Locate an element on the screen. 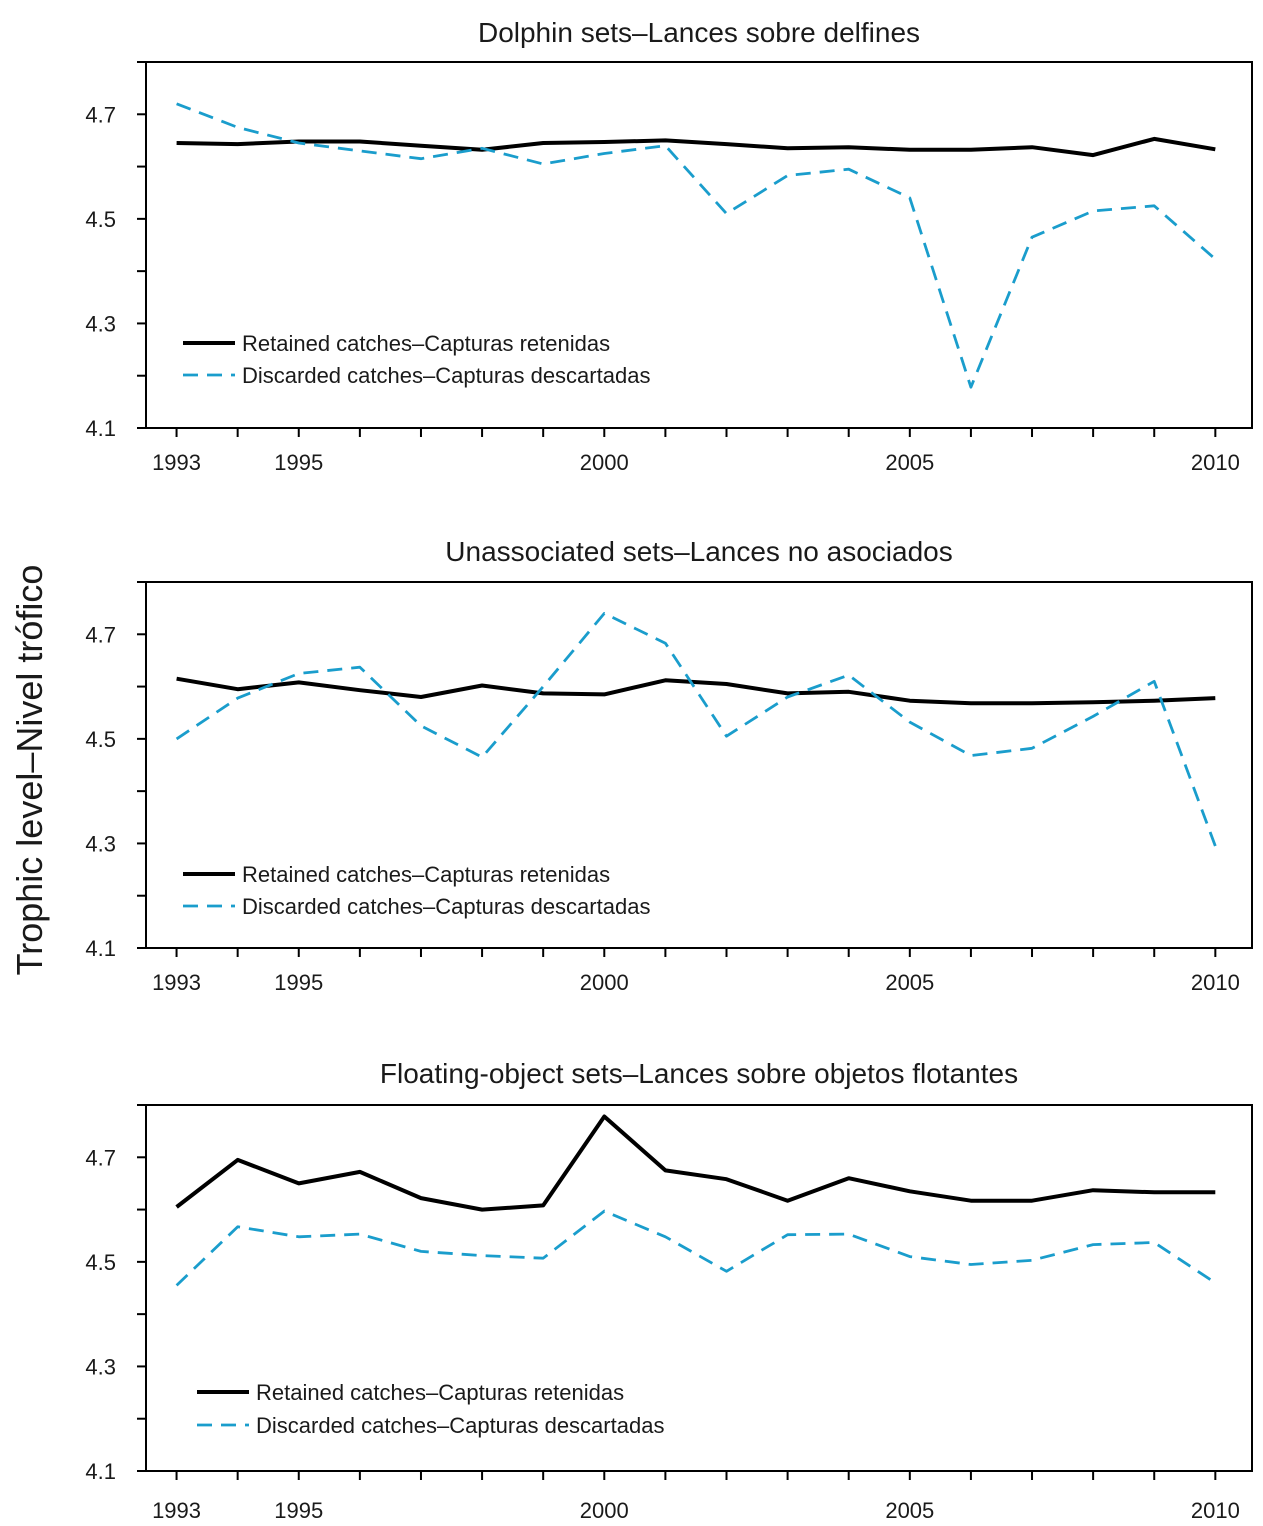  y-axis-label: Trophic level–Nivel trófico is located at coordinates (29, 770).